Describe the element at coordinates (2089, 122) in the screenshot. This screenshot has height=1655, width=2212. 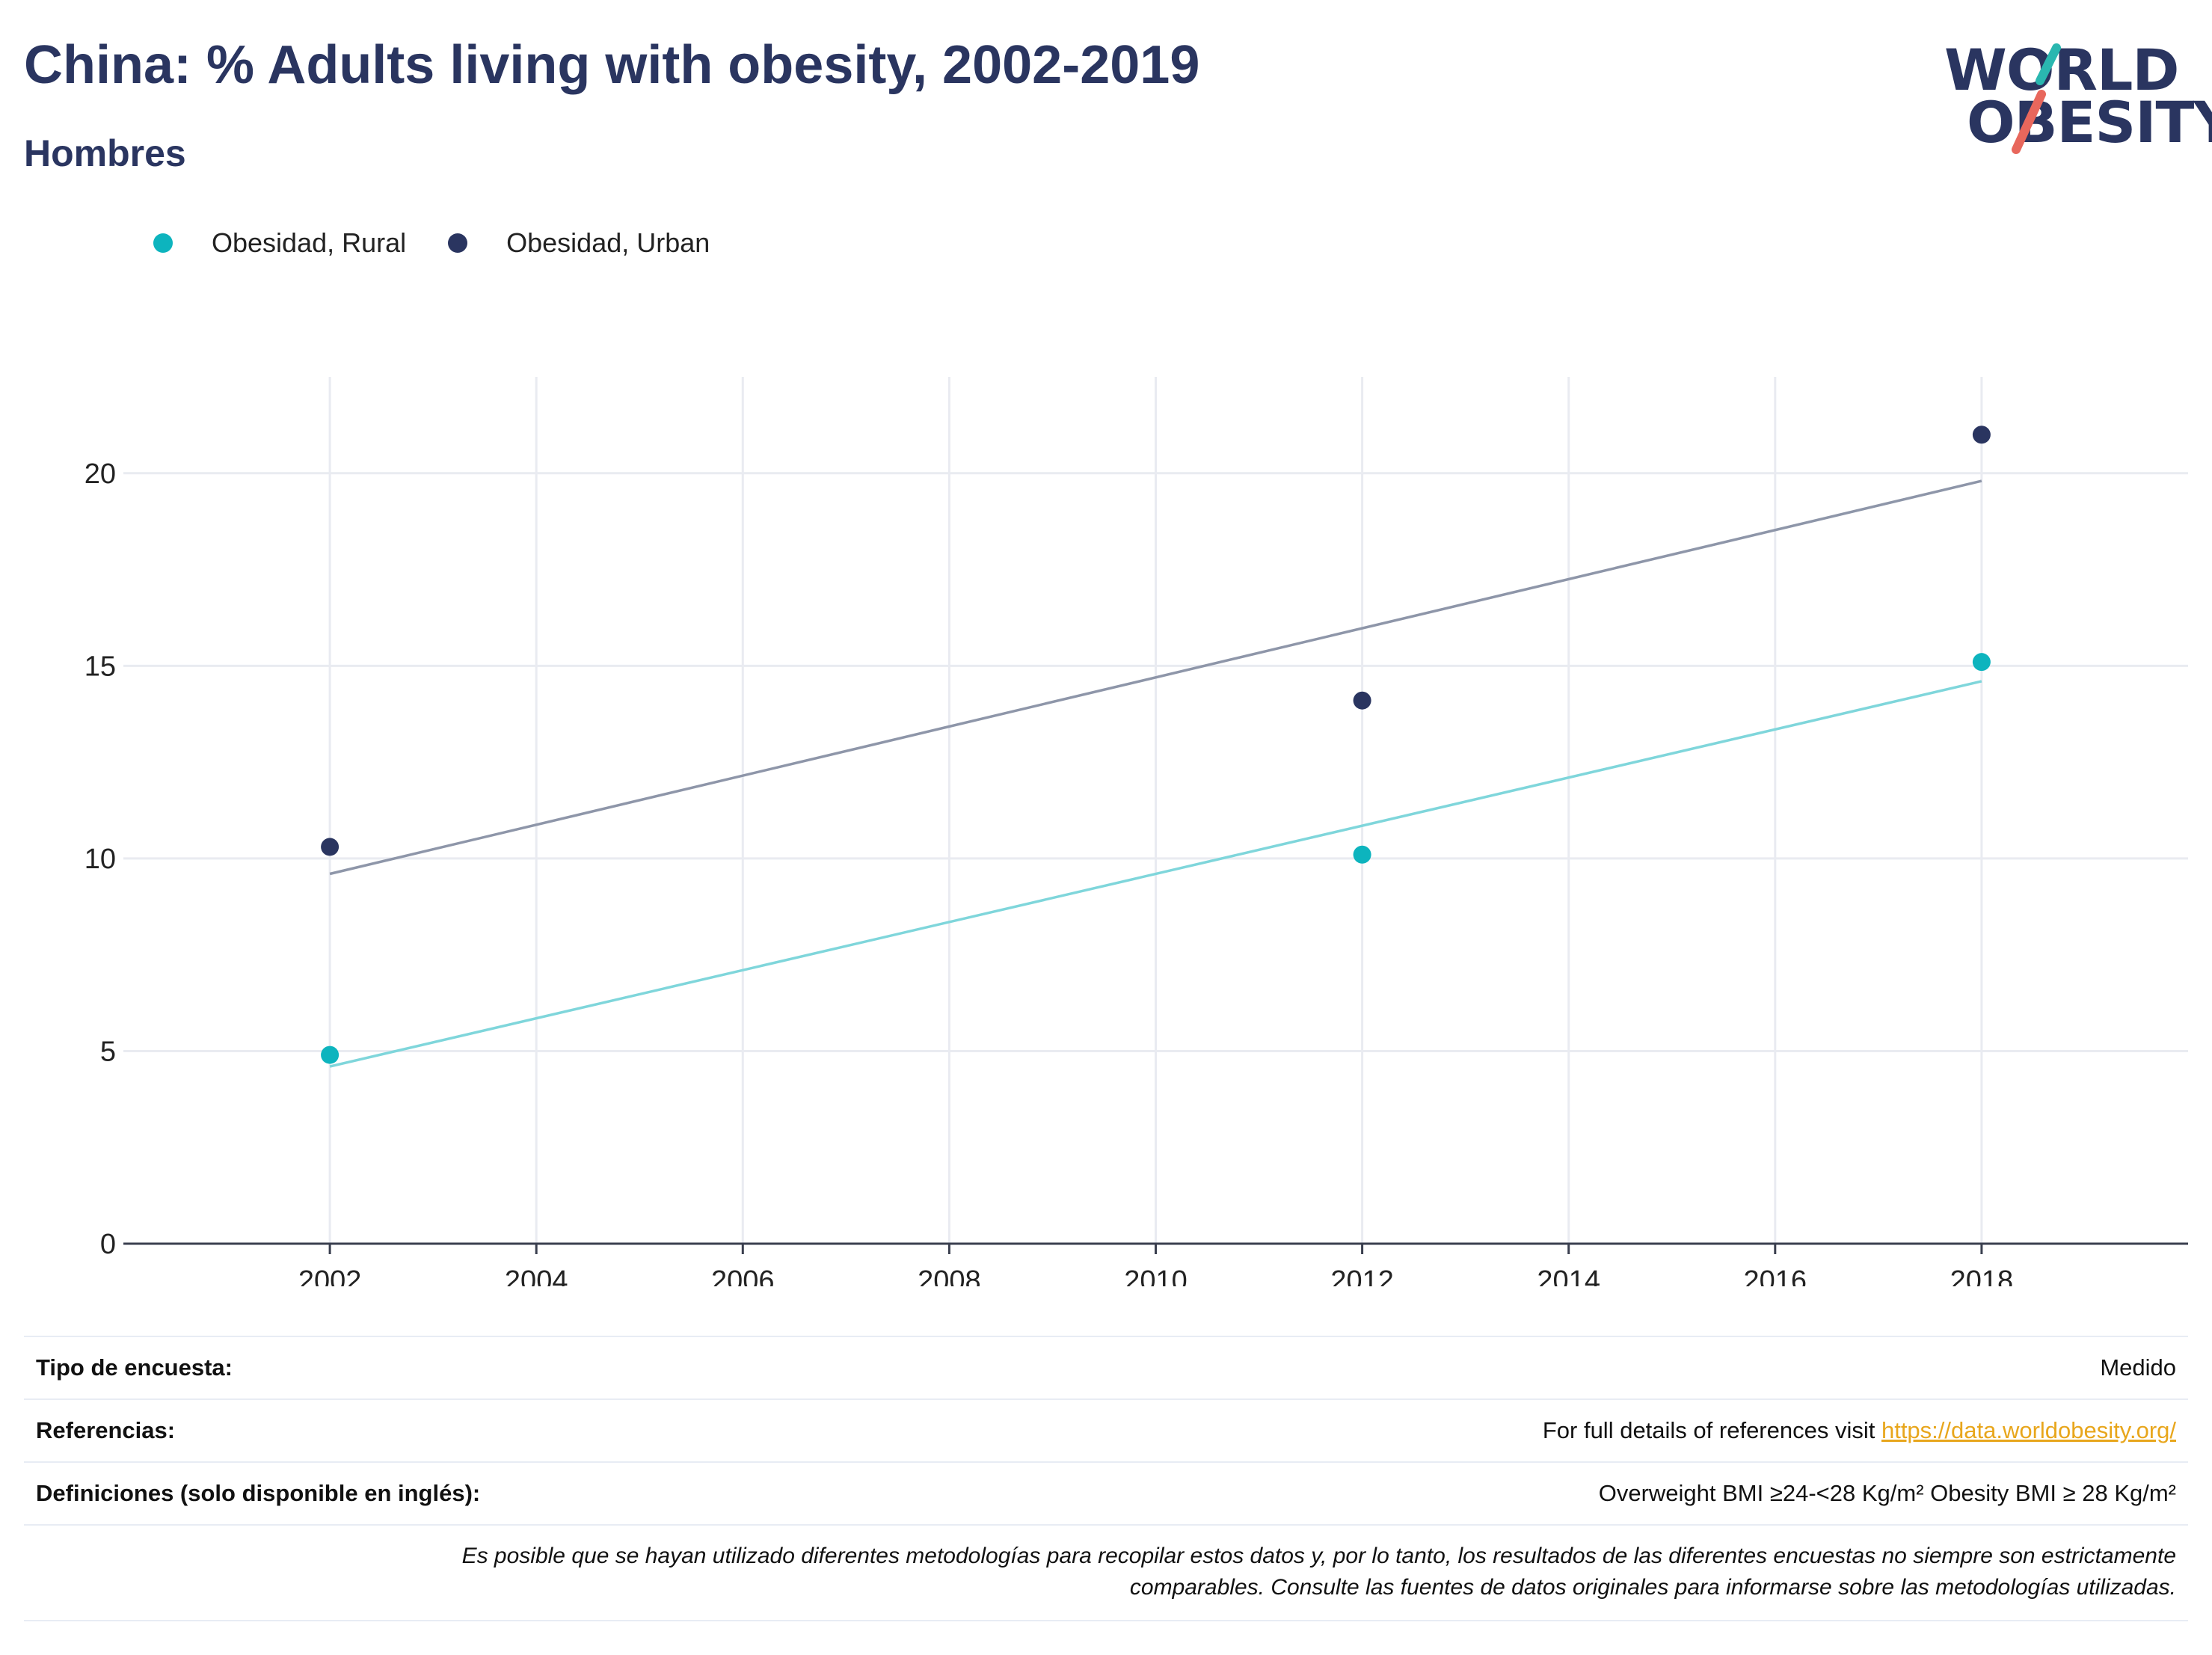
I see `logo-word-obesity: OBESITY` at that location.